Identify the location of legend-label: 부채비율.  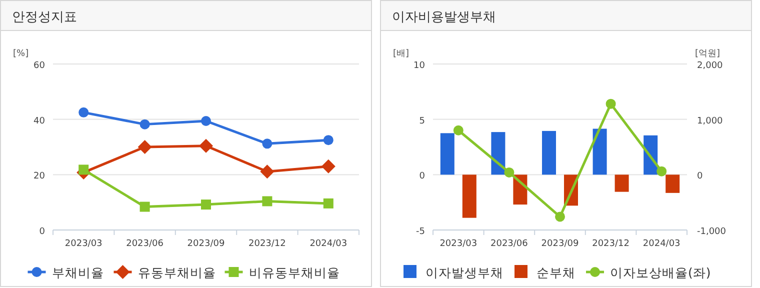
(78, 272).